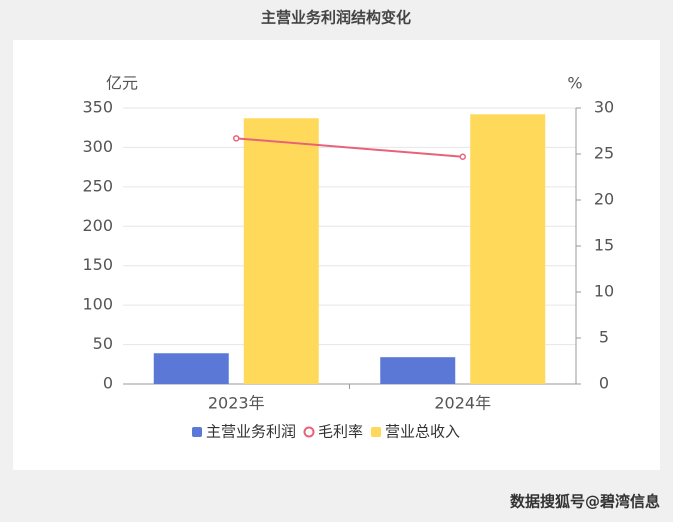  I want to click on y-tick-label: 200, so click(97, 225).